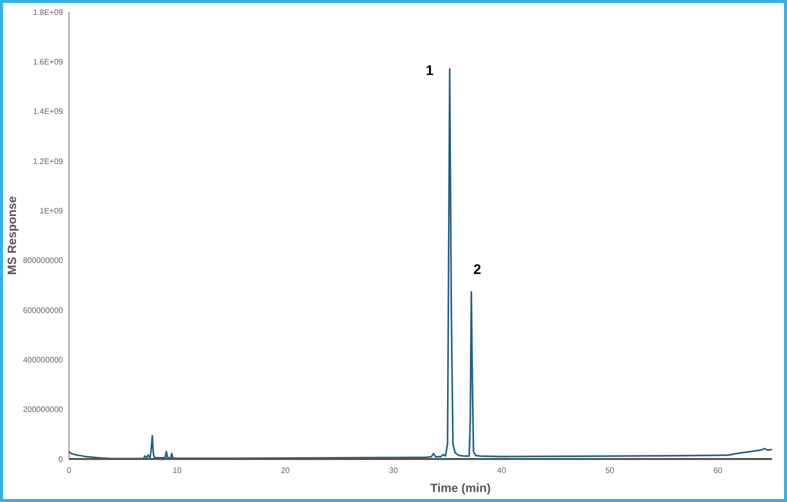 This screenshot has width=787, height=502. Describe the element at coordinates (48, 12) in the screenshot. I see `y-tick-label: 1.8E+09` at that location.